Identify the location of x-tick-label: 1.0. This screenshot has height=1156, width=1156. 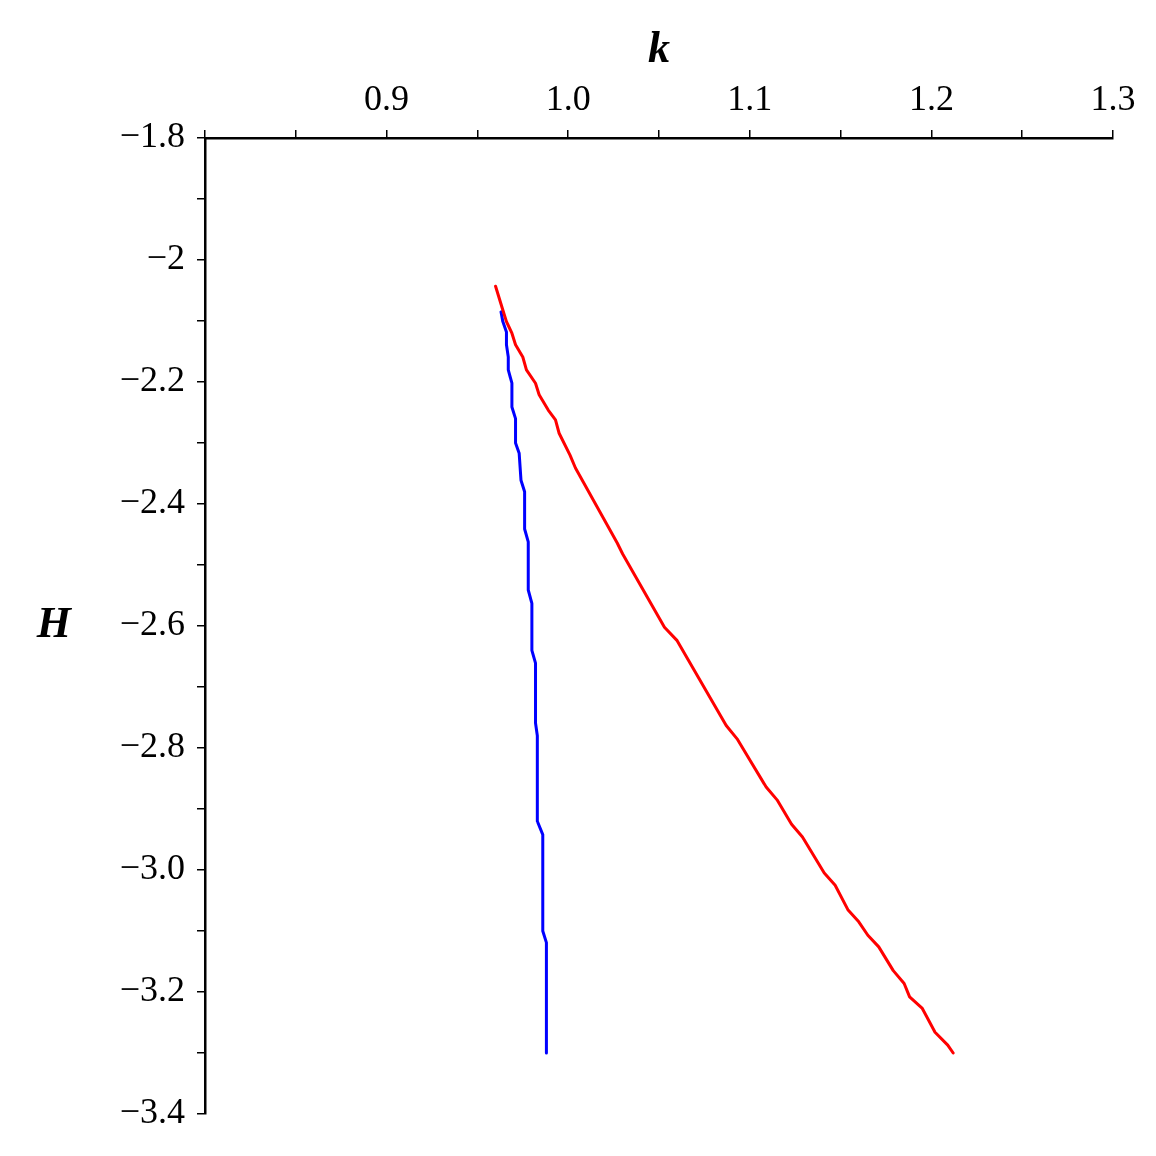
(568, 97).